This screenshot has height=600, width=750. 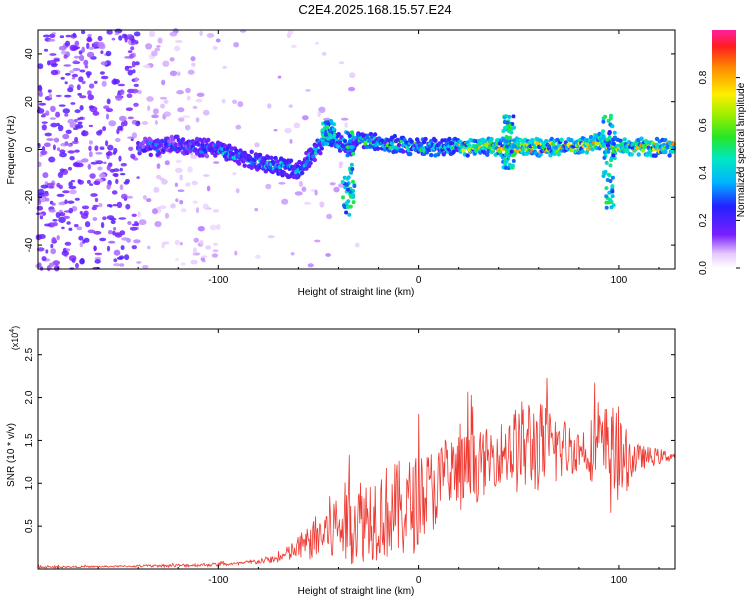 I want to click on x-tick-label: 0, so click(x=419, y=580).